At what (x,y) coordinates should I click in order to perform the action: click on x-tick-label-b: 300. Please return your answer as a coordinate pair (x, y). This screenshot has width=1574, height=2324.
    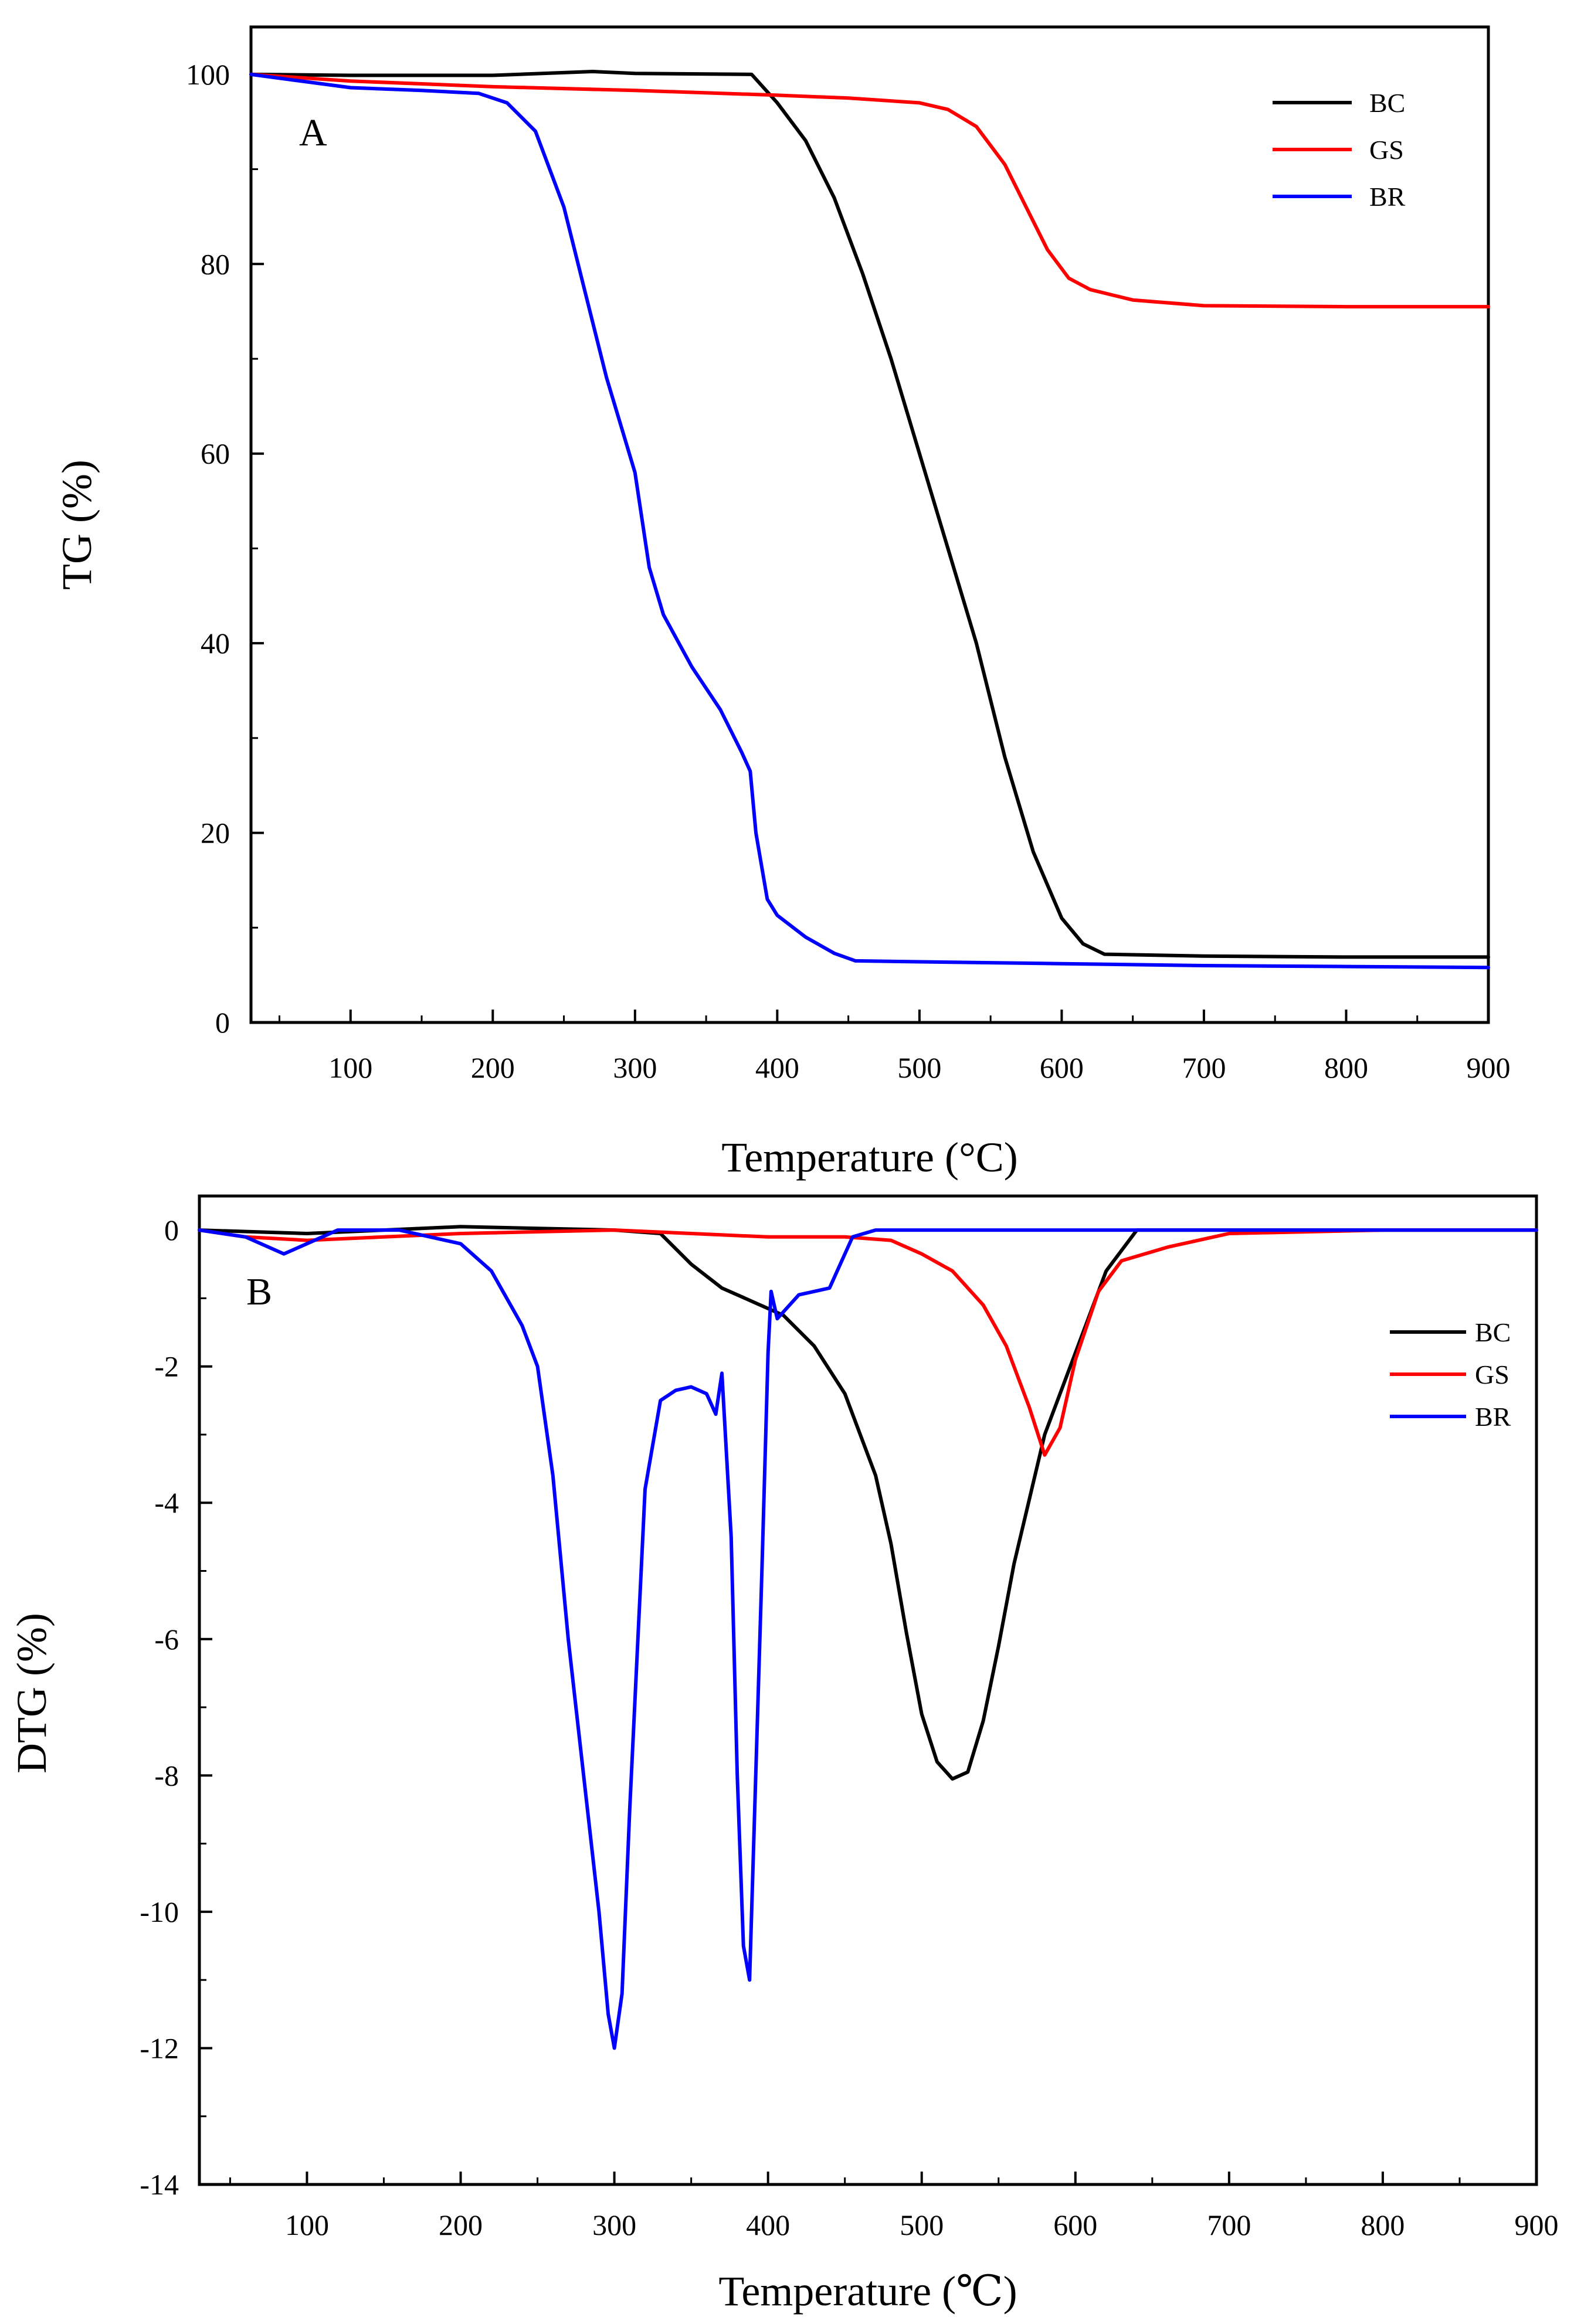
    Looking at the image, I should click on (614, 2225).